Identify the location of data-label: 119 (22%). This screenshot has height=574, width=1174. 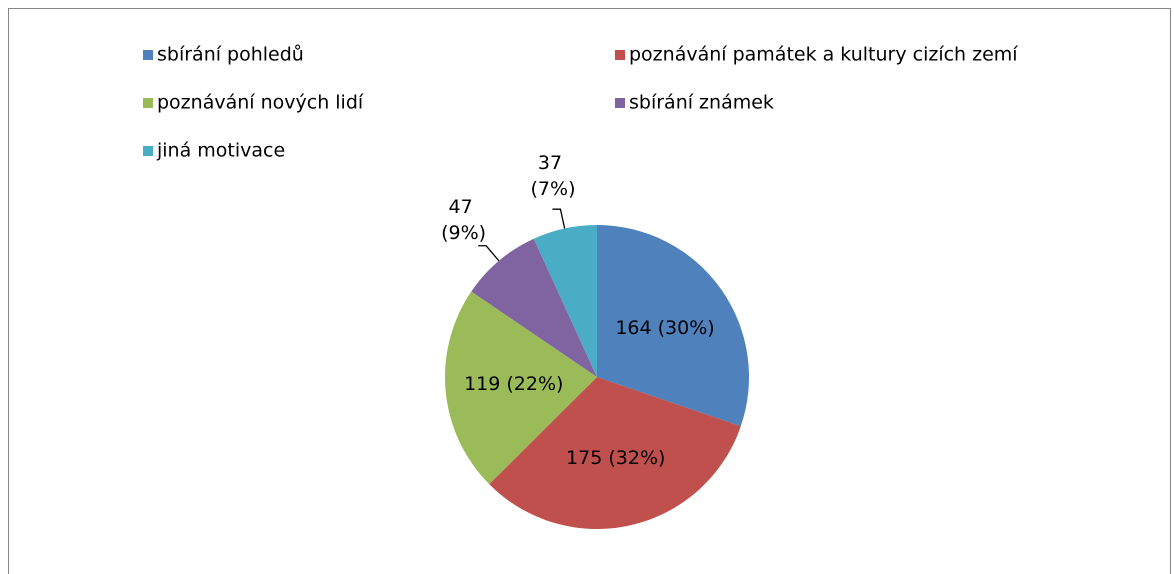
(513, 384).